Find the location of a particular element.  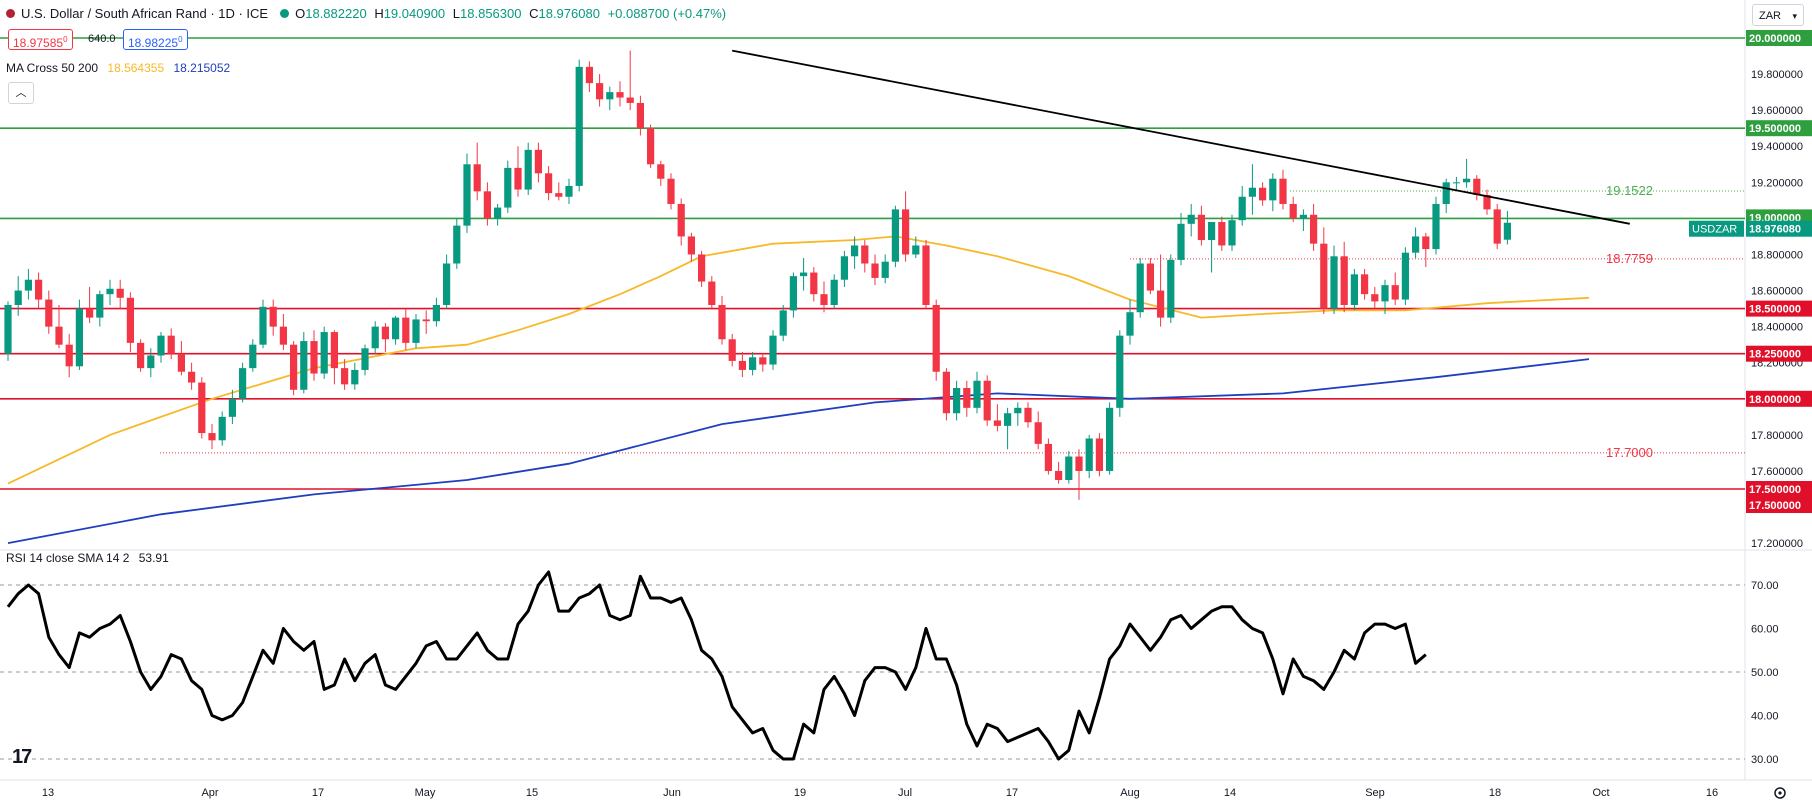

buy-price-button: 18.982250 is located at coordinates (155, 39).